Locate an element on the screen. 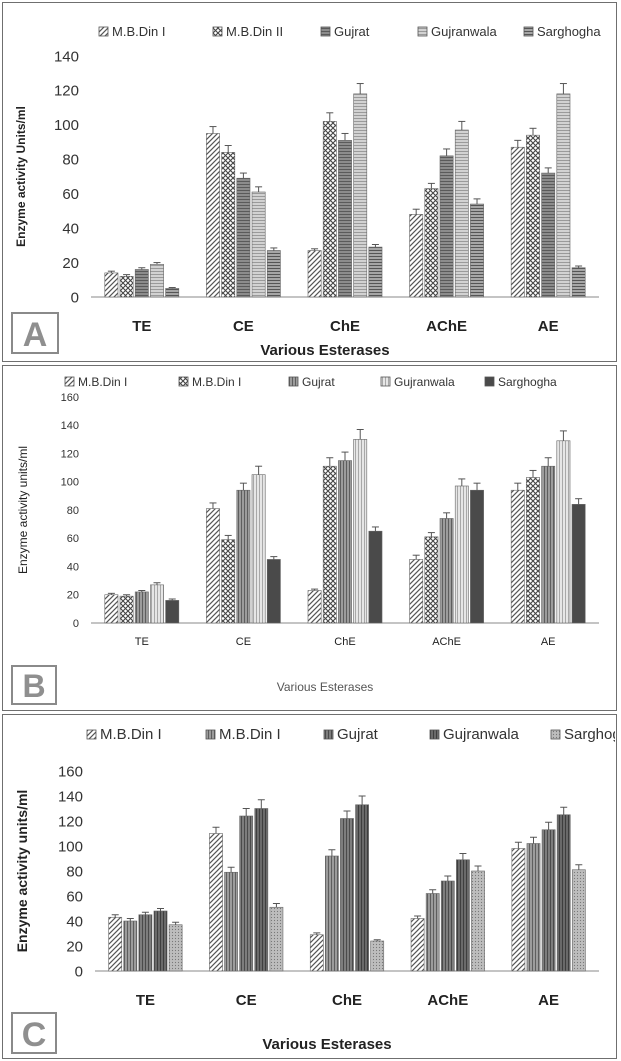  legend-entry: M.B.Din II is located at coordinates (247, 31).